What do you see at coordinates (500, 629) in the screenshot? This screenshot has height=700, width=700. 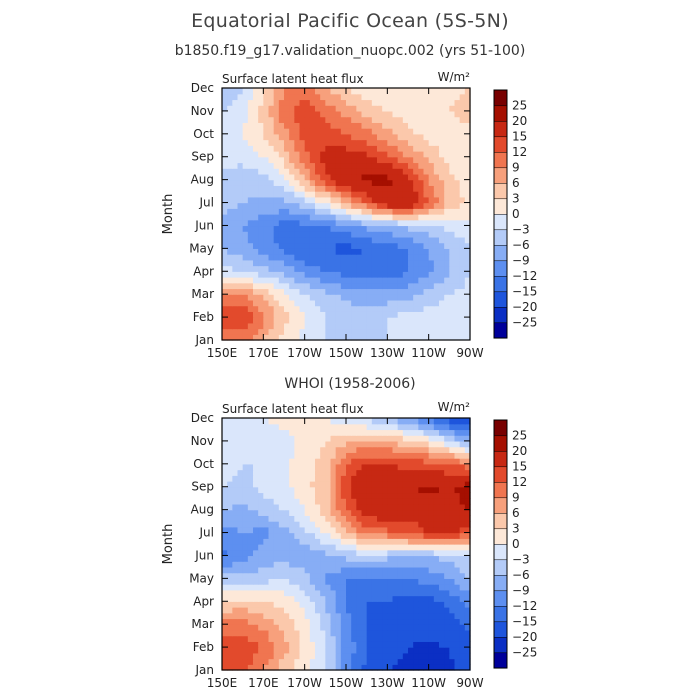 I see `colorbar-swatch` at bounding box center [500, 629].